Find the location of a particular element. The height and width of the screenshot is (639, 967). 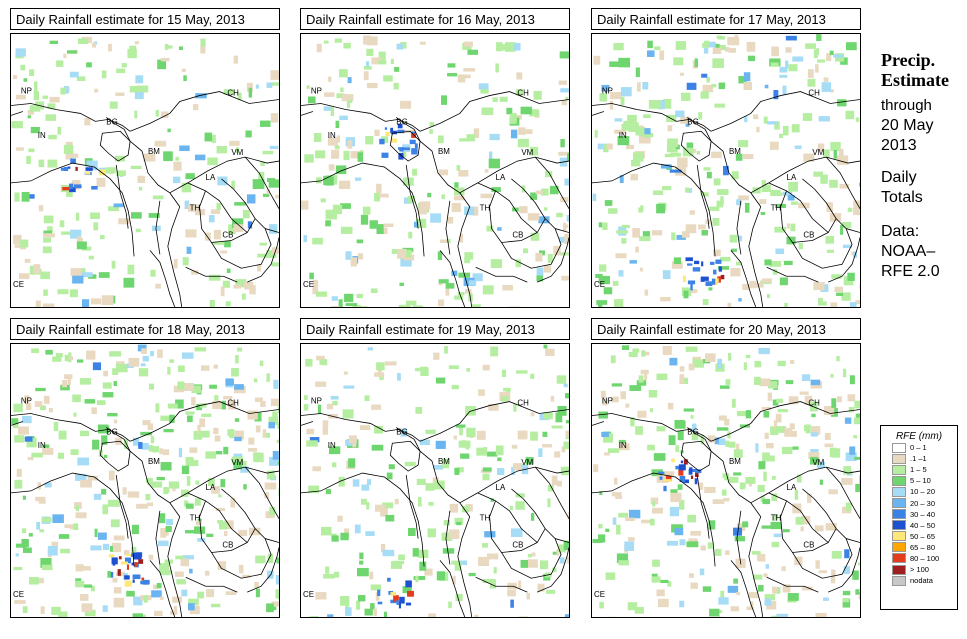

panel-title: Daily Rainfall estimate for 19 May, 2013 is located at coordinates (435, 329).